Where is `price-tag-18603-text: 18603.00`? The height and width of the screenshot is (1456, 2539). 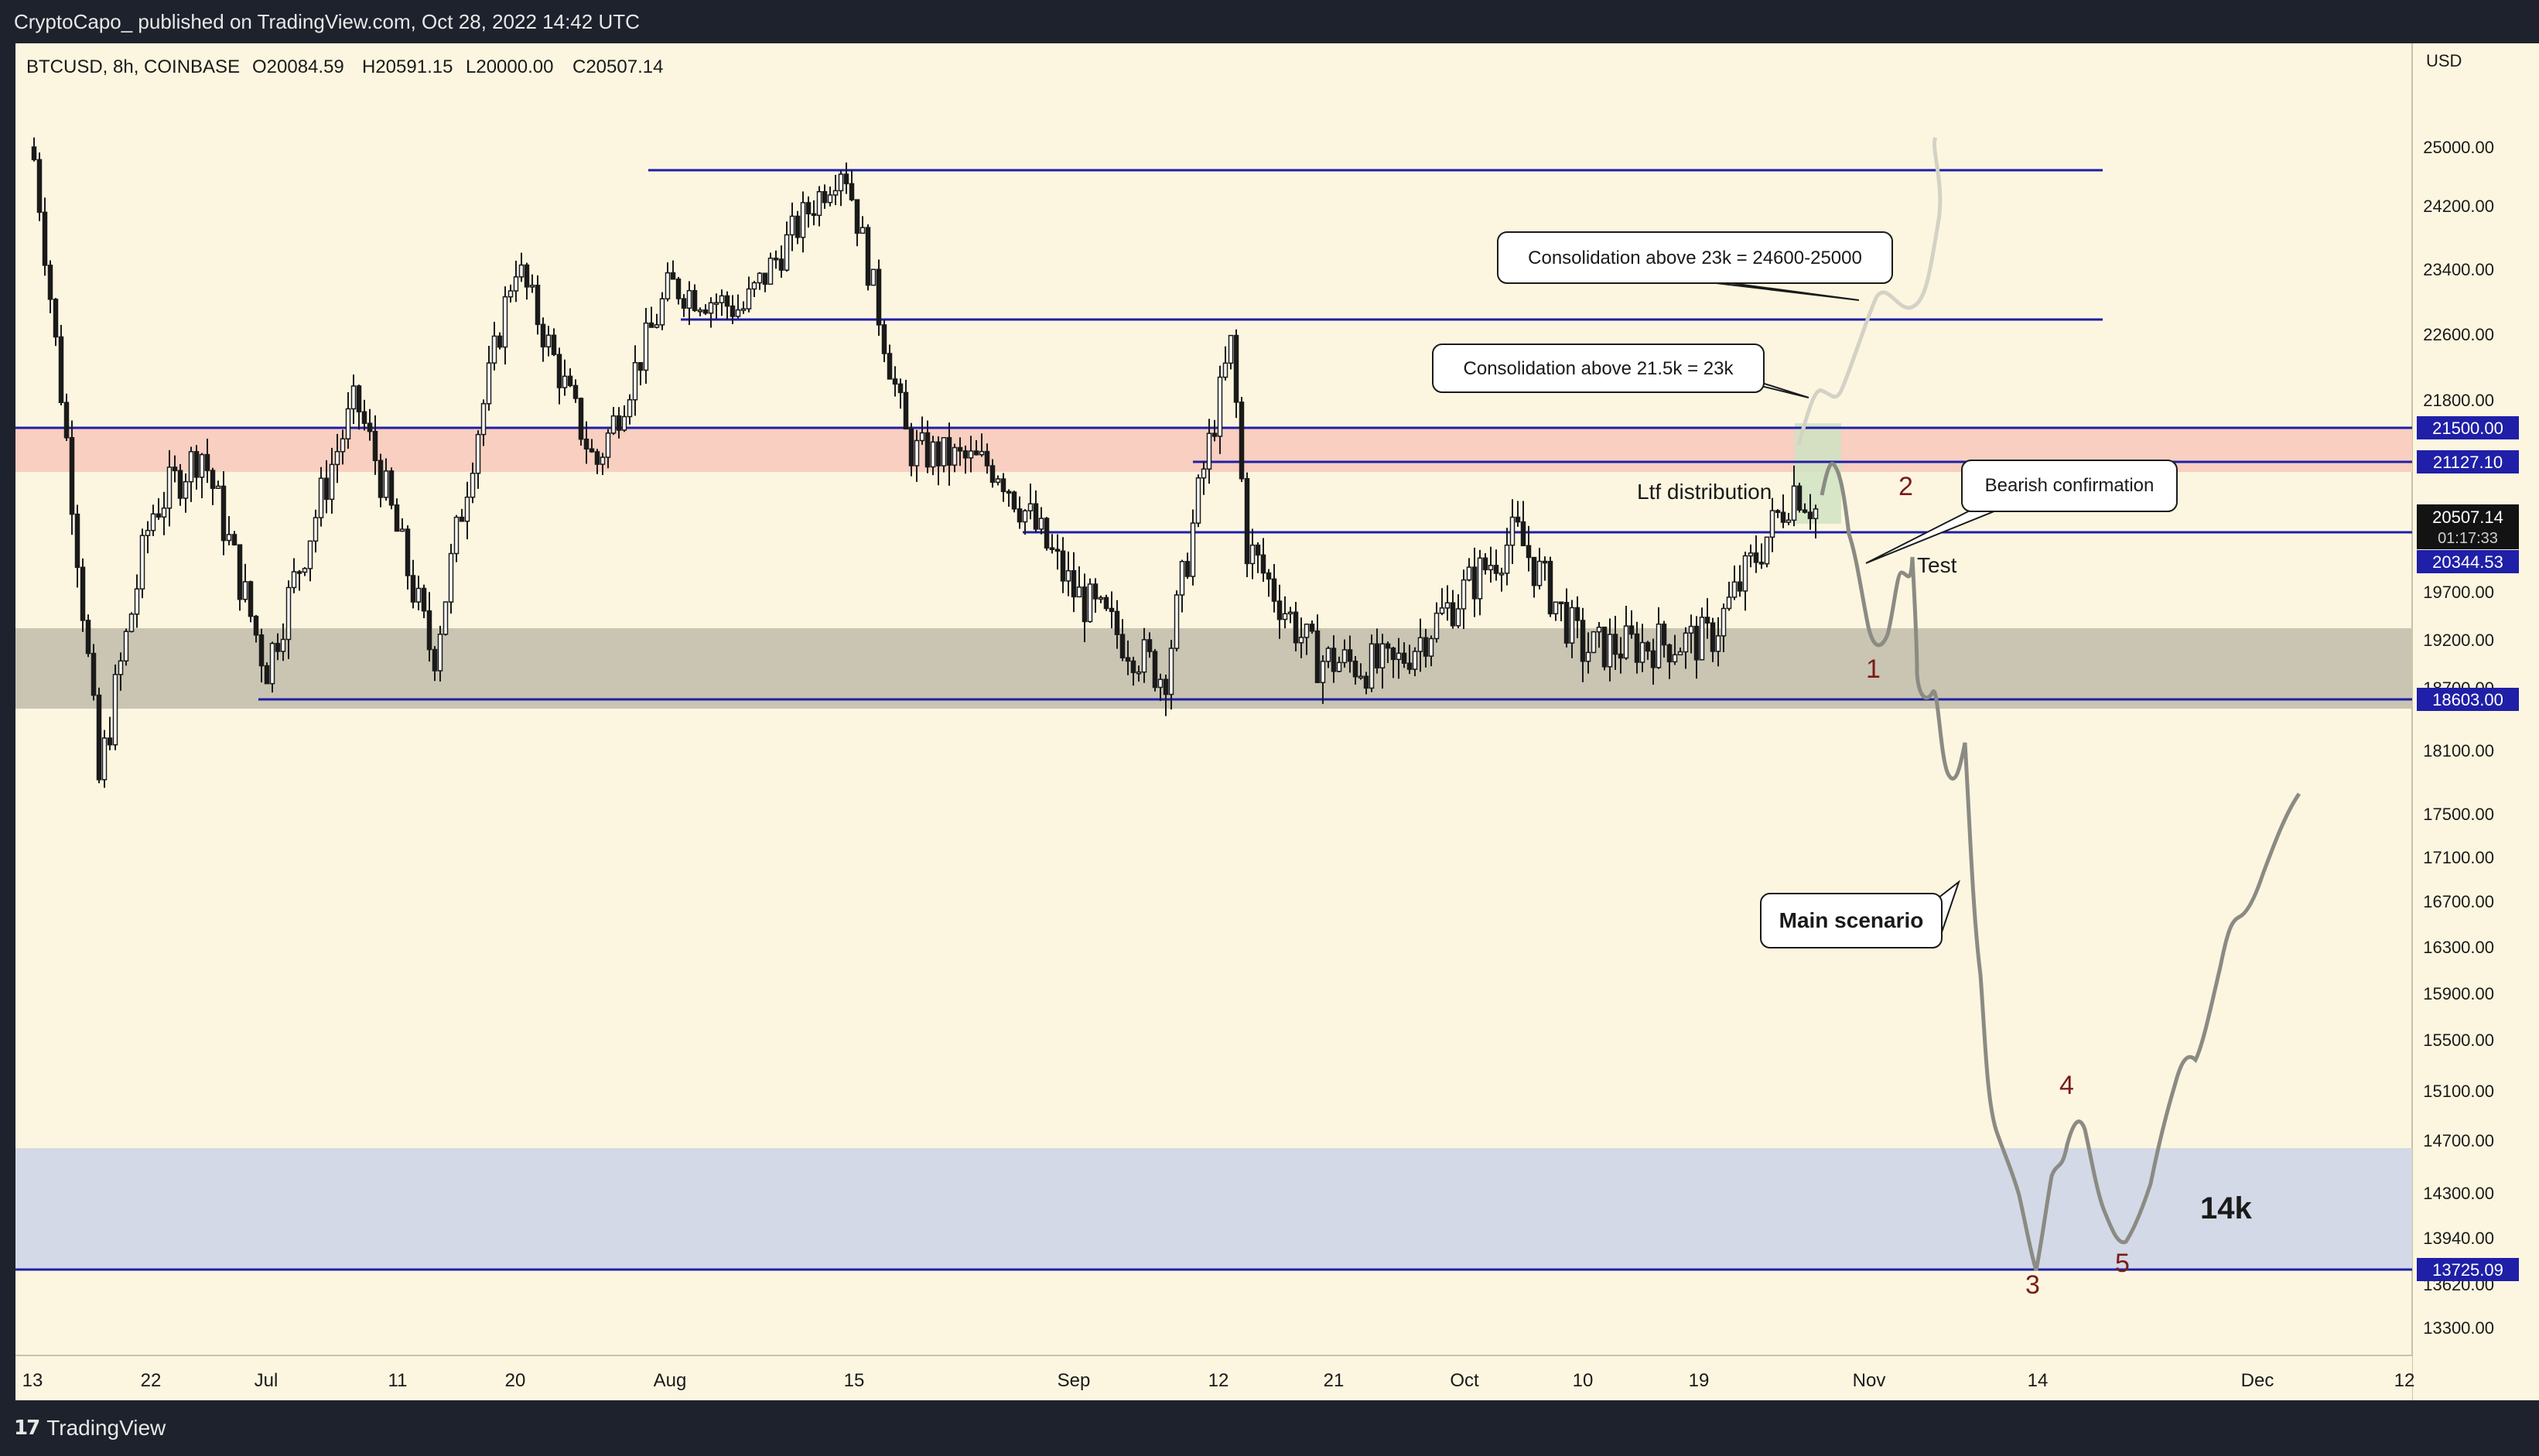 price-tag-18603-text: 18603.00 is located at coordinates (2467, 699).